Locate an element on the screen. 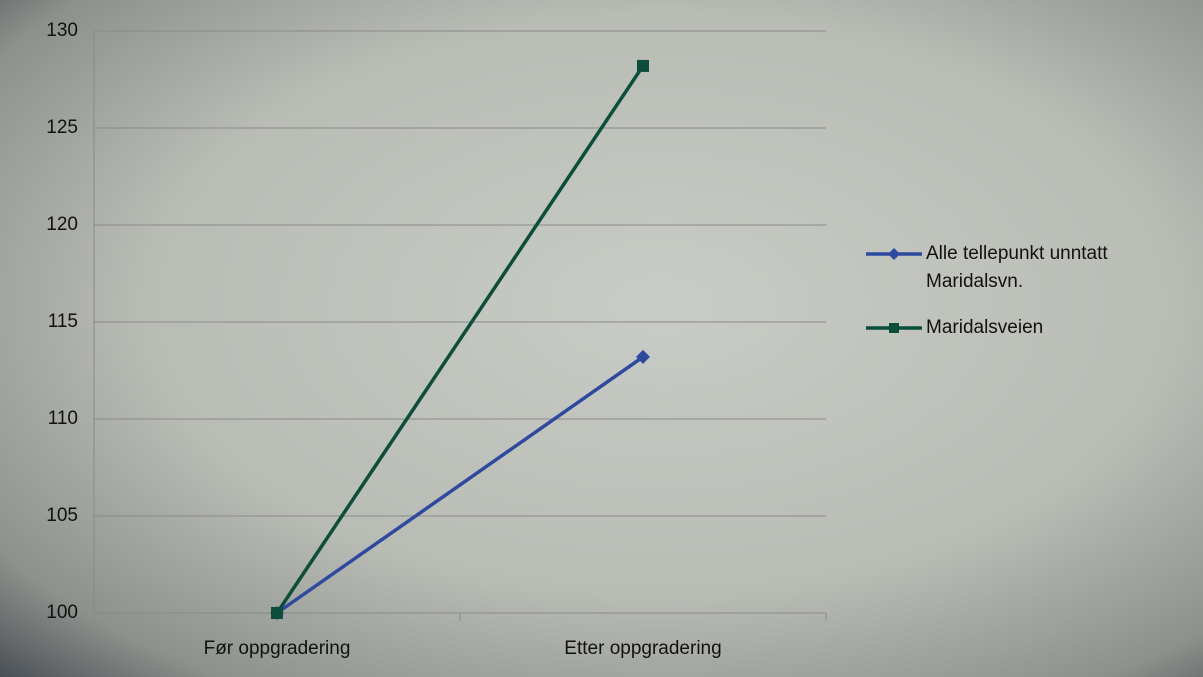  y-tick-label: 120 is located at coordinates (62, 224).